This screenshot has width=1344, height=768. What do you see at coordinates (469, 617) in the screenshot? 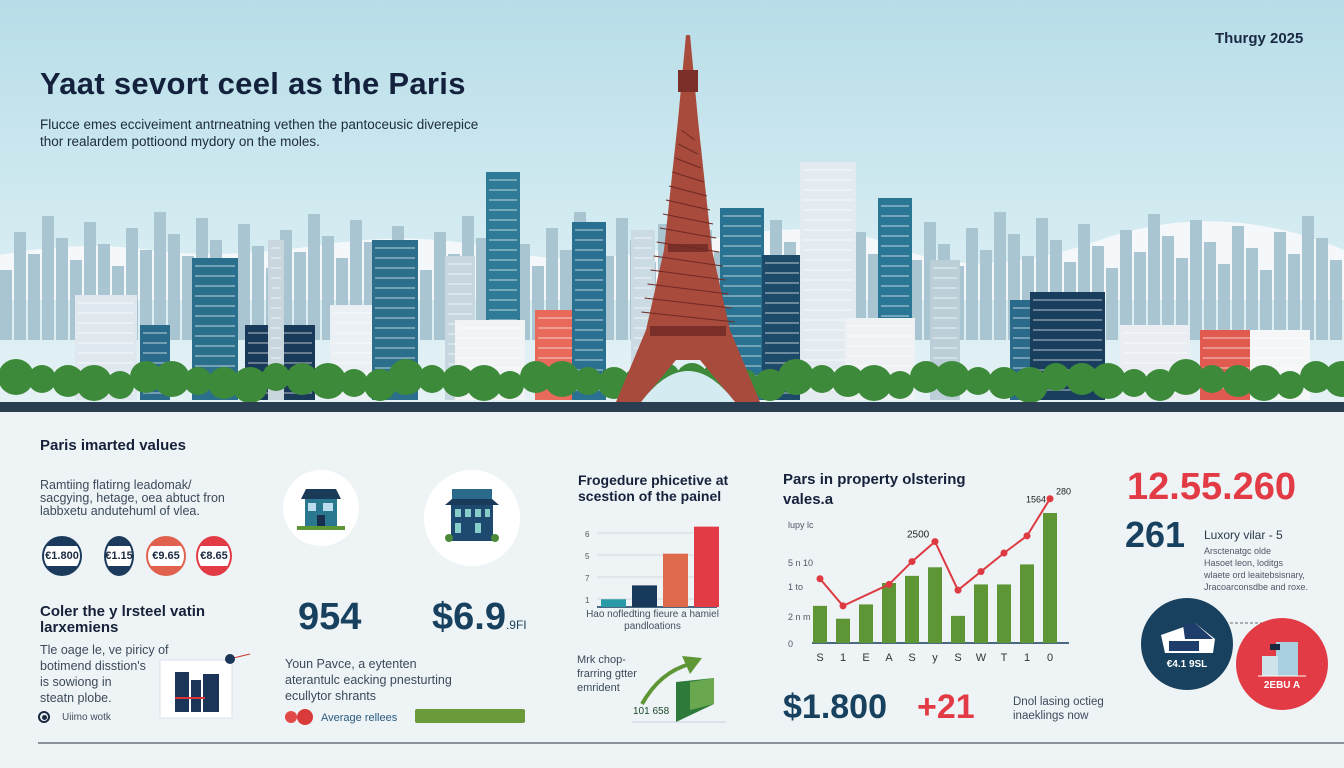
I see `stat-price-value: $6.9` at bounding box center [469, 617].